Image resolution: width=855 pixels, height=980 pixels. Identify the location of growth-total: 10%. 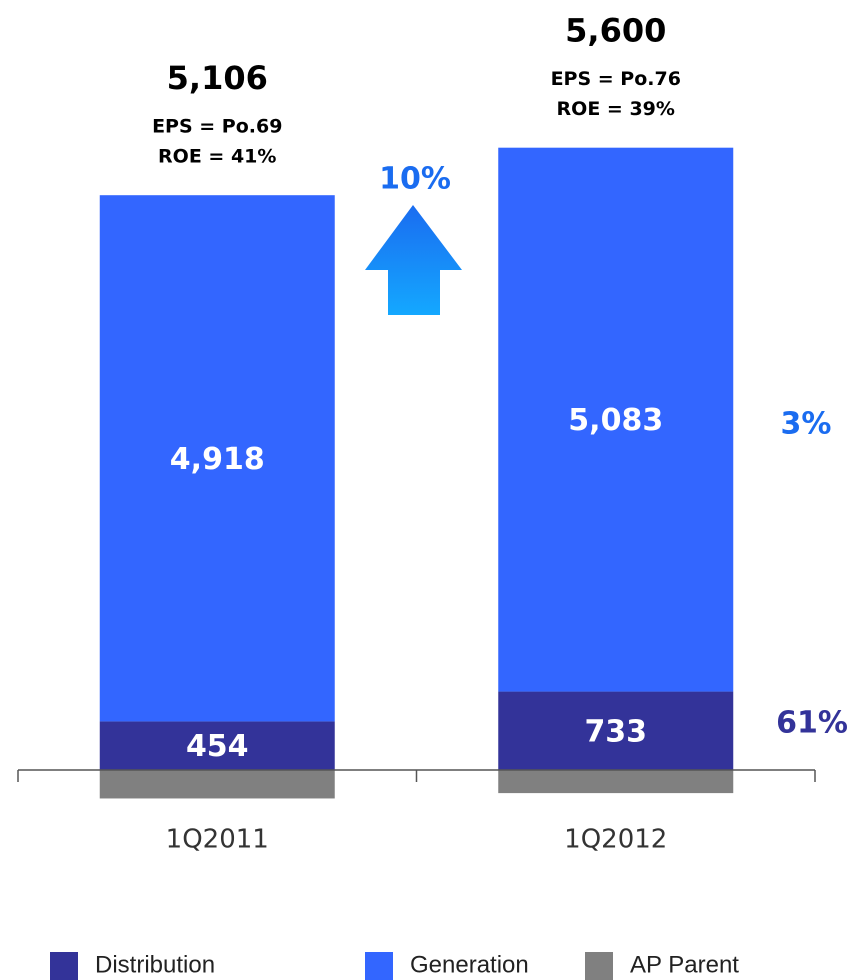
(415, 179).